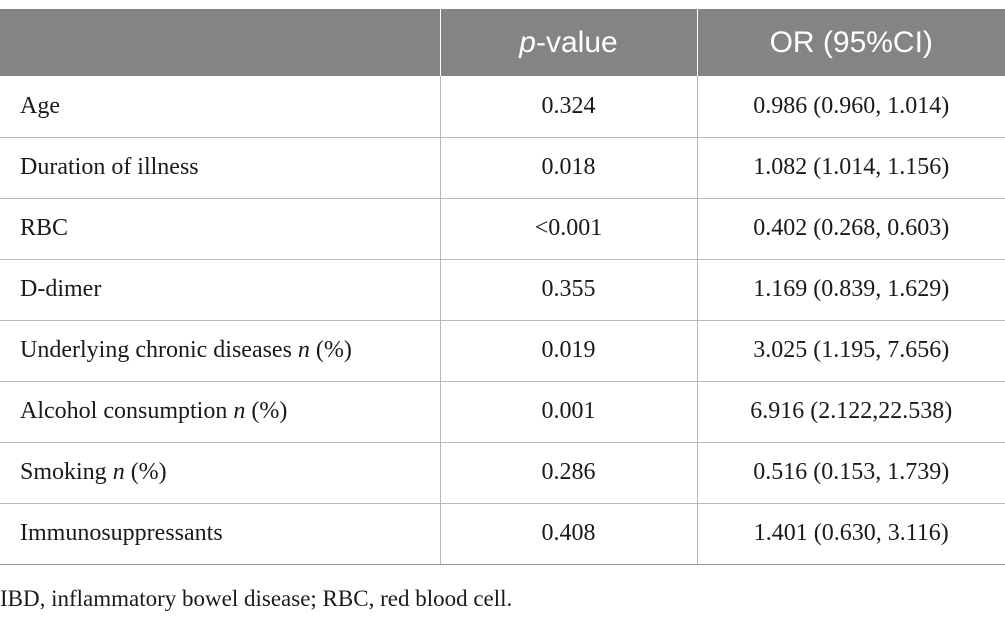  Describe the element at coordinates (61, 289) in the screenshot. I see `row-label-text: D-dimer` at that location.